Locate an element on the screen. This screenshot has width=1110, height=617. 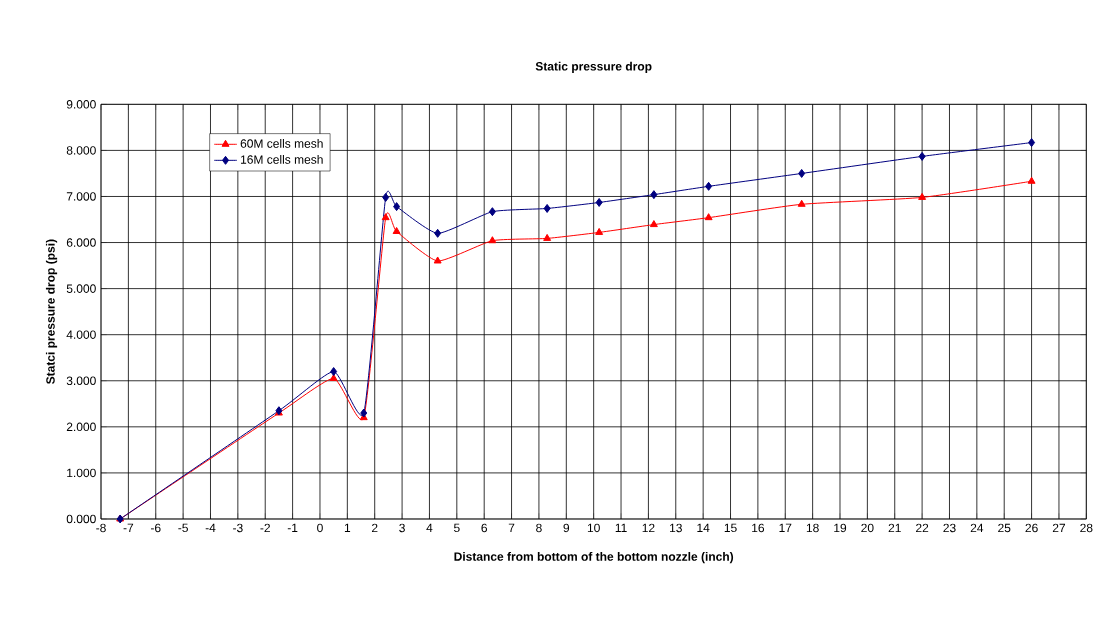
x-tick-label: 18 is located at coordinates (812, 528).